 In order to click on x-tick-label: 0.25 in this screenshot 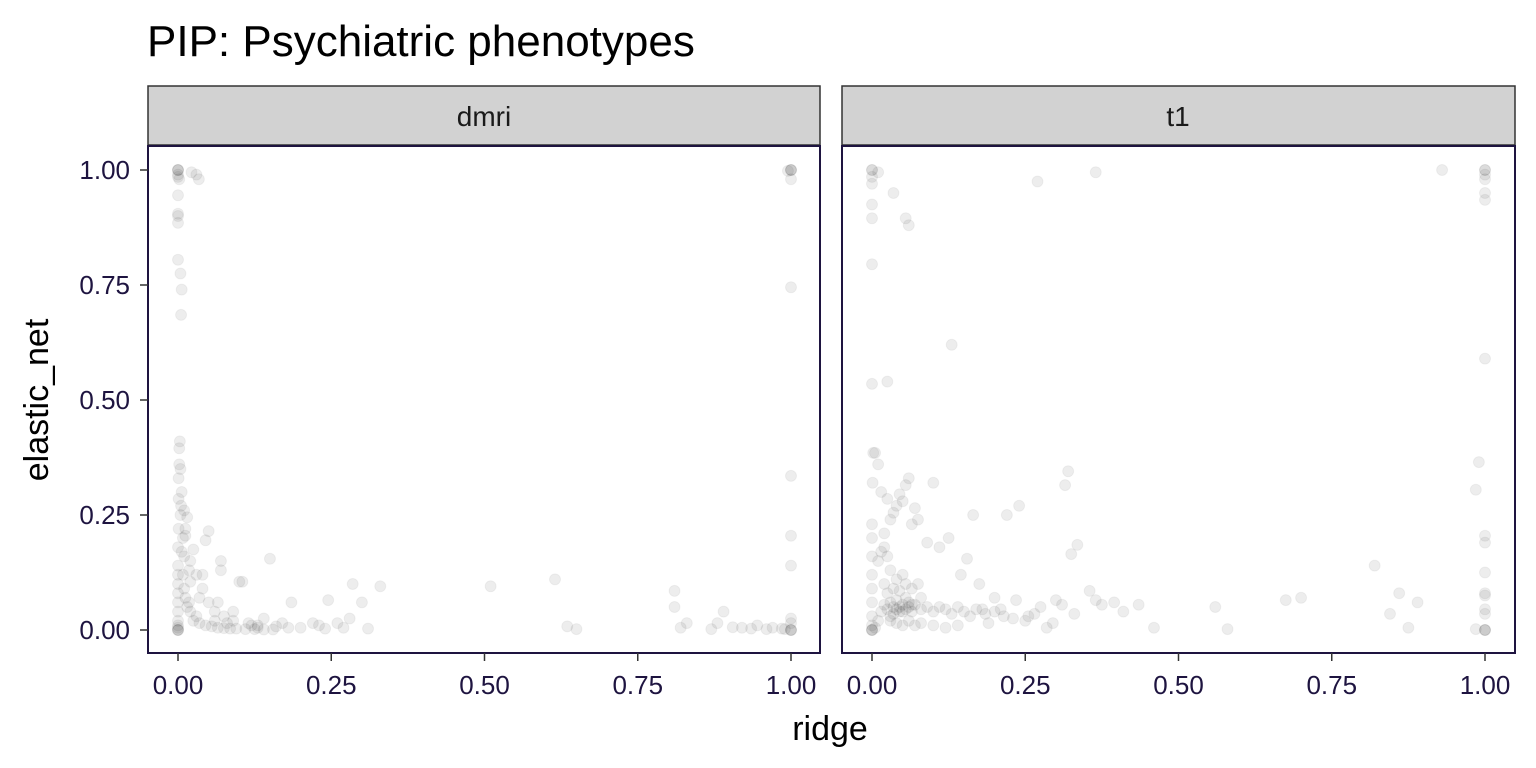, I will do `click(1025, 685)`.